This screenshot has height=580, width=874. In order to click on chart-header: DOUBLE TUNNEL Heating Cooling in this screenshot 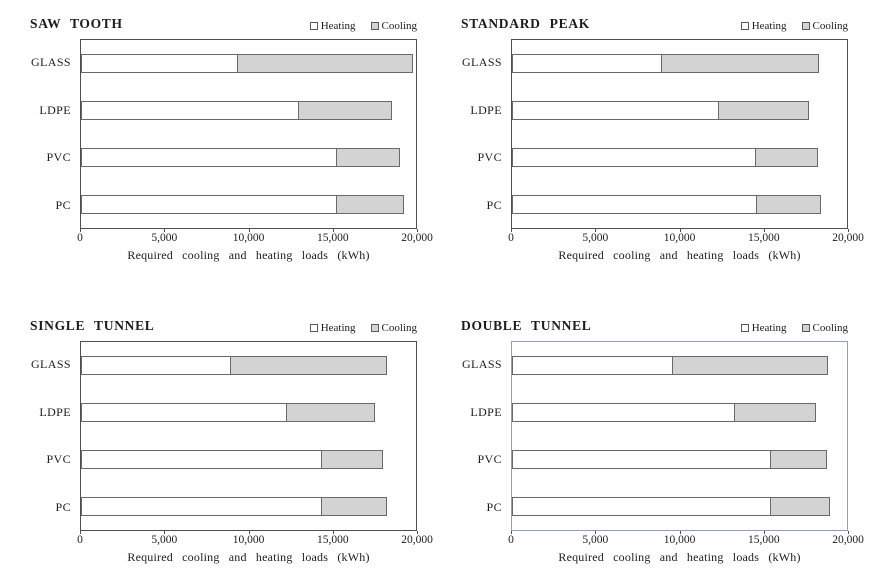, I will do `click(654, 324)`.